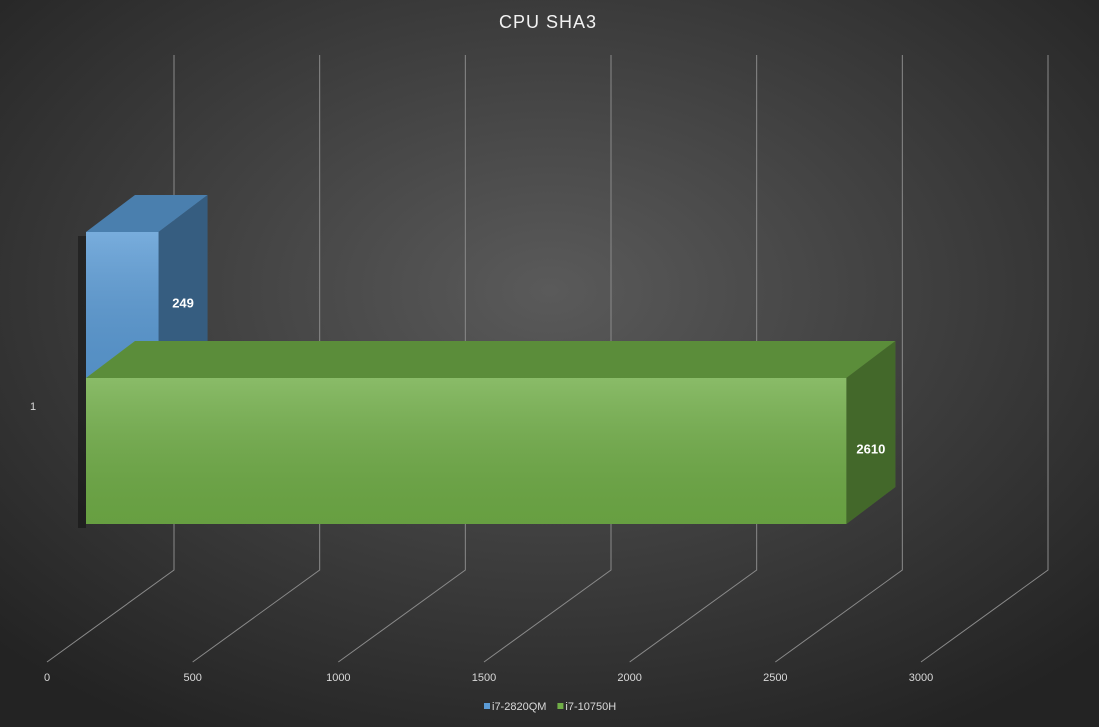 This screenshot has width=1099, height=727. I want to click on y-tick-label: 1, so click(33, 407).